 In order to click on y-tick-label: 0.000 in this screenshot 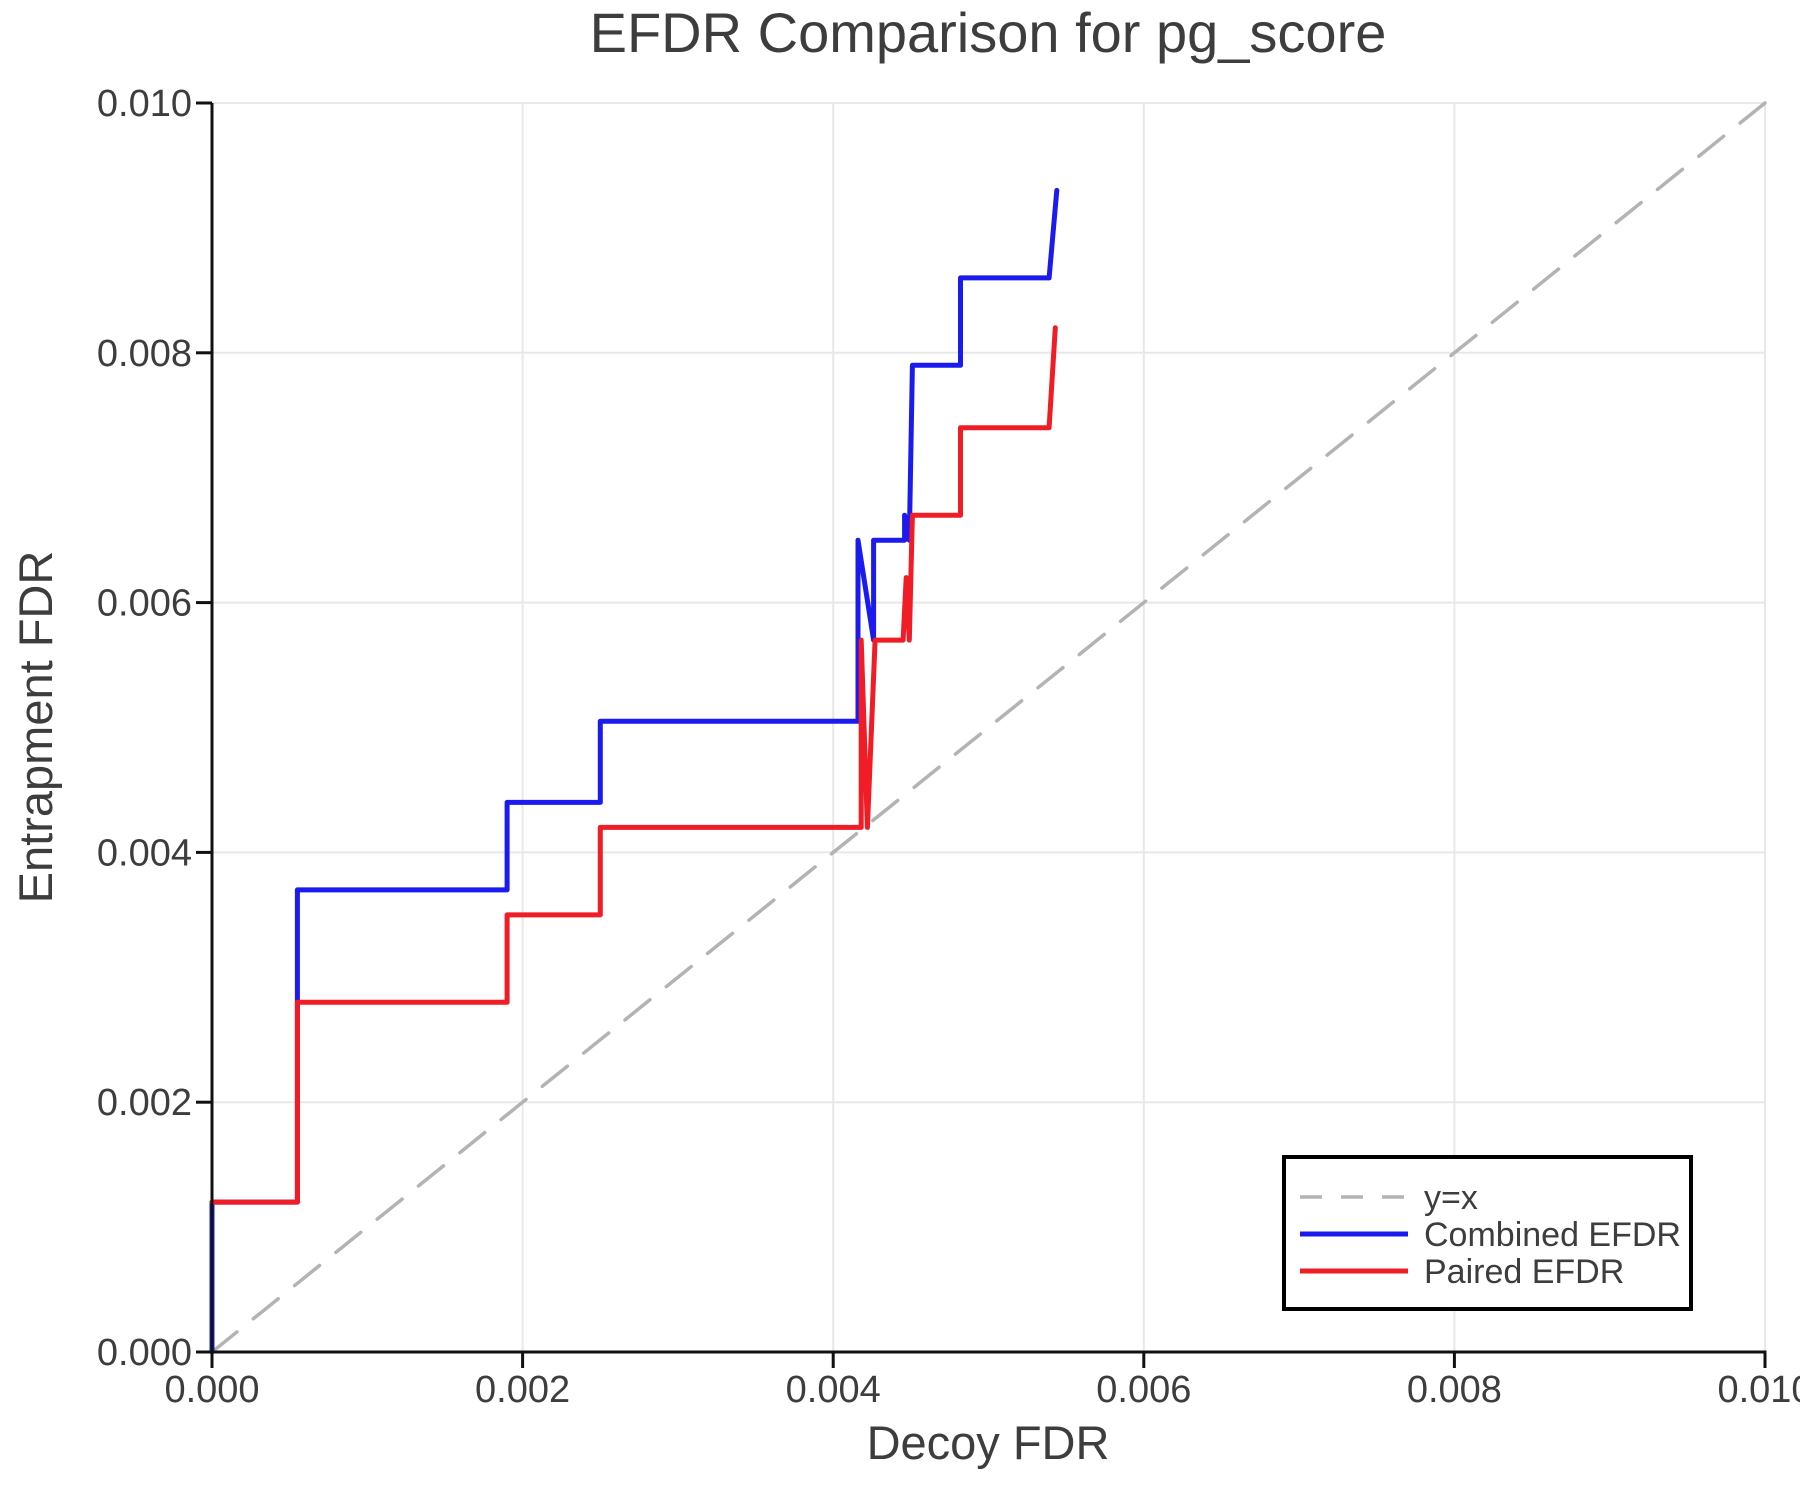, I will do `click(144, 1353)`.